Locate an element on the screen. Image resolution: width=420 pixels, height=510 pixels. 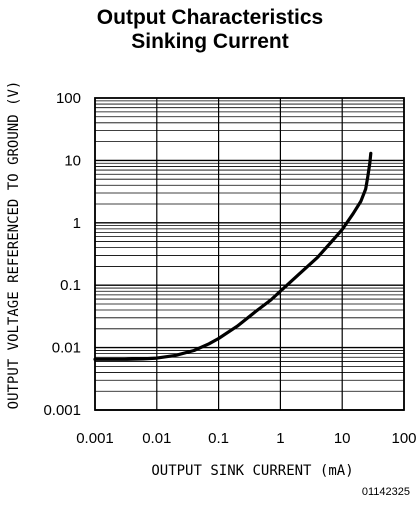
x-tick-label: 1 is located at coordinates (280, 438).